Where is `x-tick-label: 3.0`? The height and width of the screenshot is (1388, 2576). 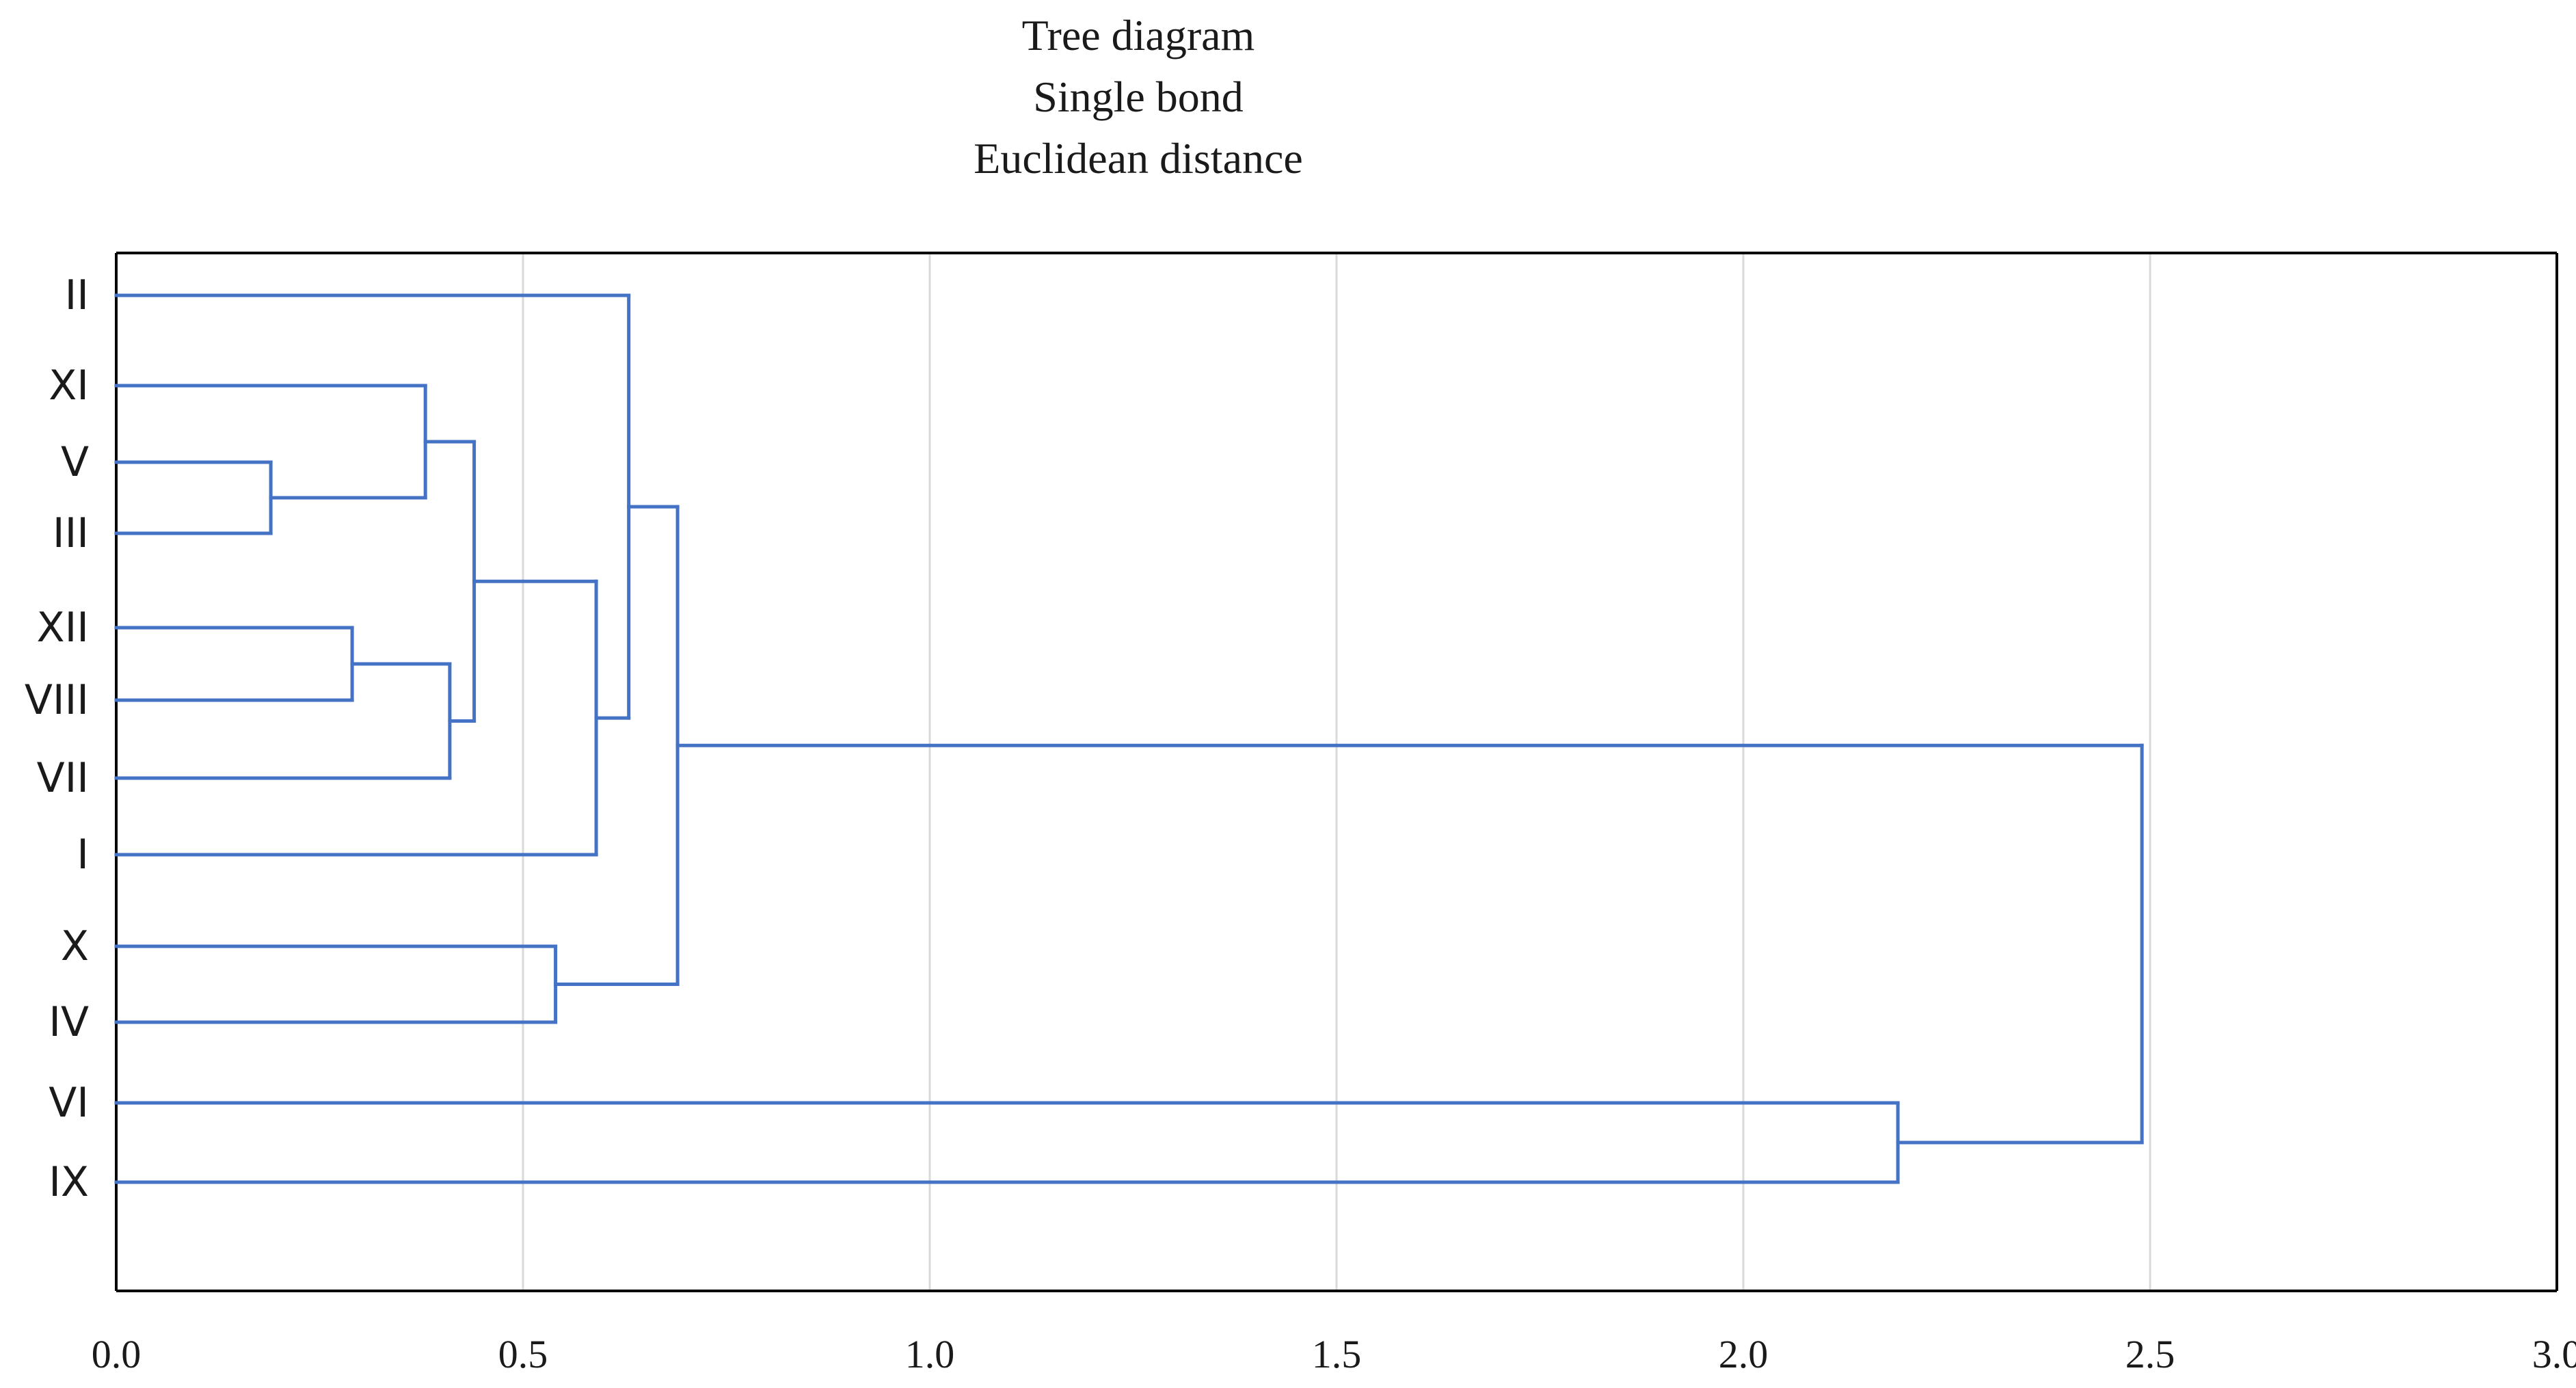
x-tick-label: 3.0 is located at coordinates (2554, 1354).